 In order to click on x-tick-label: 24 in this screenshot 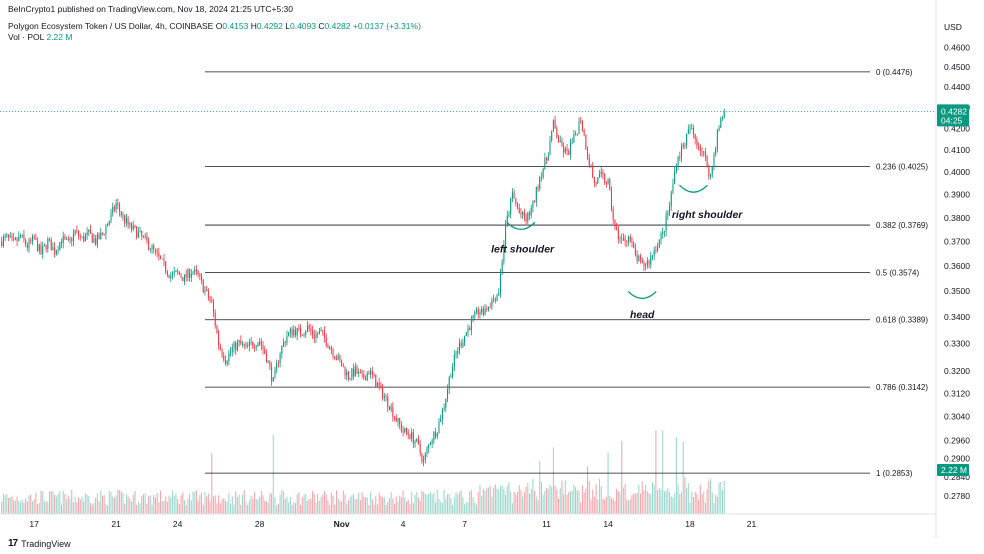, I will do `click(178, 524)`.